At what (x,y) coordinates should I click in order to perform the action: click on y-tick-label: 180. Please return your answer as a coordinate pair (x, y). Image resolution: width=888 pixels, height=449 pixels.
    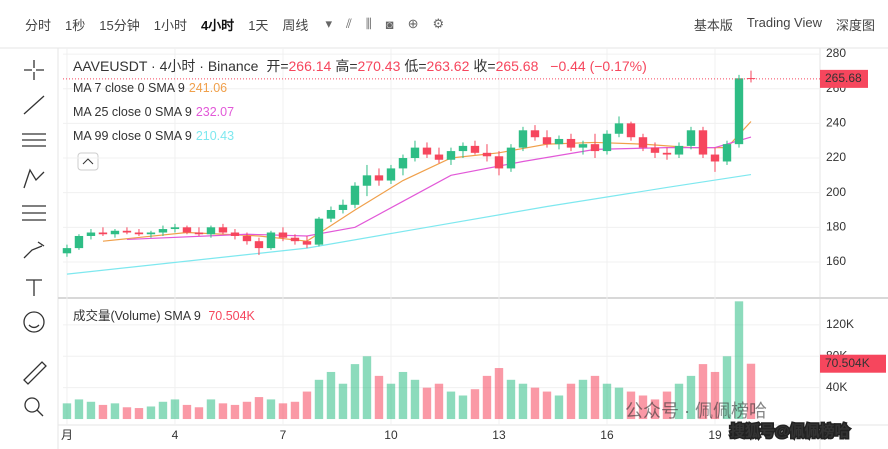
    Looking at the image, I should click on (836, 226).